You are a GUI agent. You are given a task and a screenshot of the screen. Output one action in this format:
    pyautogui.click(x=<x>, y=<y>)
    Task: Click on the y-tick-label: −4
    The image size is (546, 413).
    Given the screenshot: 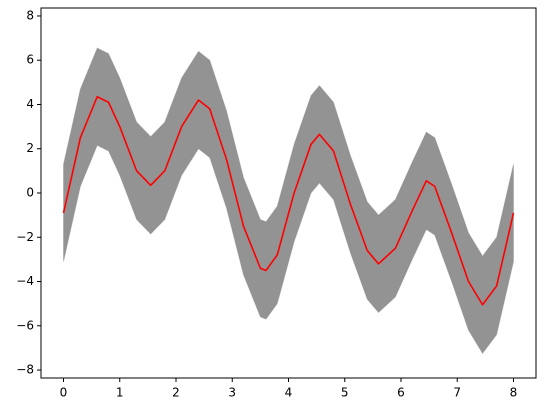 What is the action you would take?
    pyautogui.click(x=25, y=281)
    